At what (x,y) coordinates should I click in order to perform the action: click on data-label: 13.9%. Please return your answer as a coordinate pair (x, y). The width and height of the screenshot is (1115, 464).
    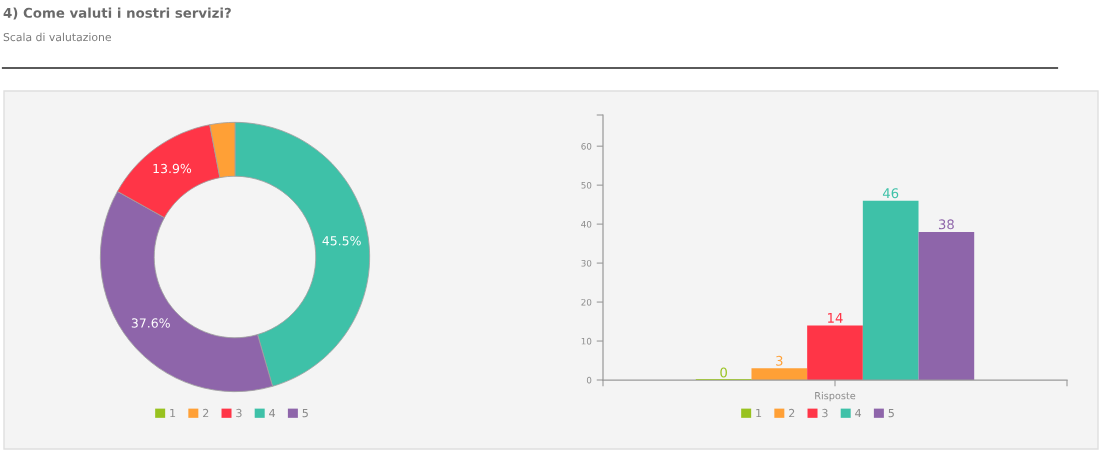
    Looking at the image, I should click on (172, 168).